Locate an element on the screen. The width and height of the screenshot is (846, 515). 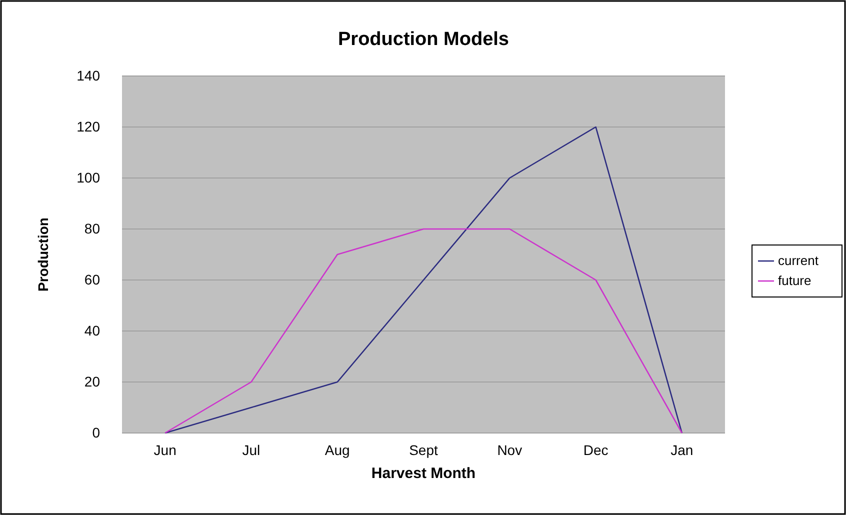
y-tick-label: 20 is located at coordinates (92, 381).